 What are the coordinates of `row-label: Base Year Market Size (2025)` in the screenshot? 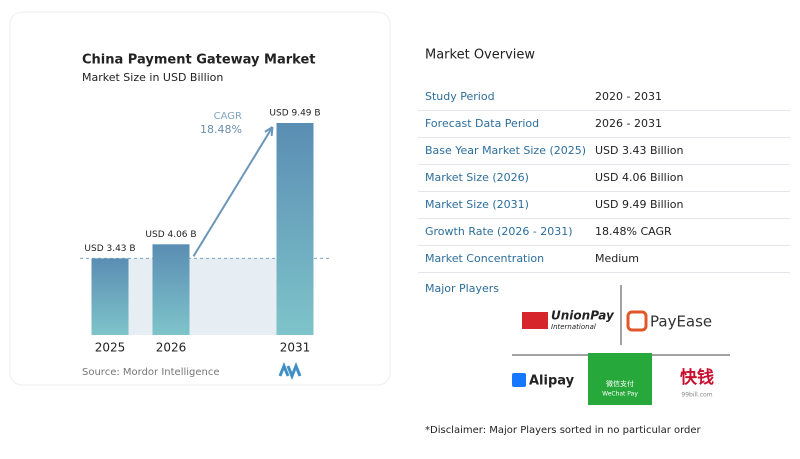 It's located at (505, 150).